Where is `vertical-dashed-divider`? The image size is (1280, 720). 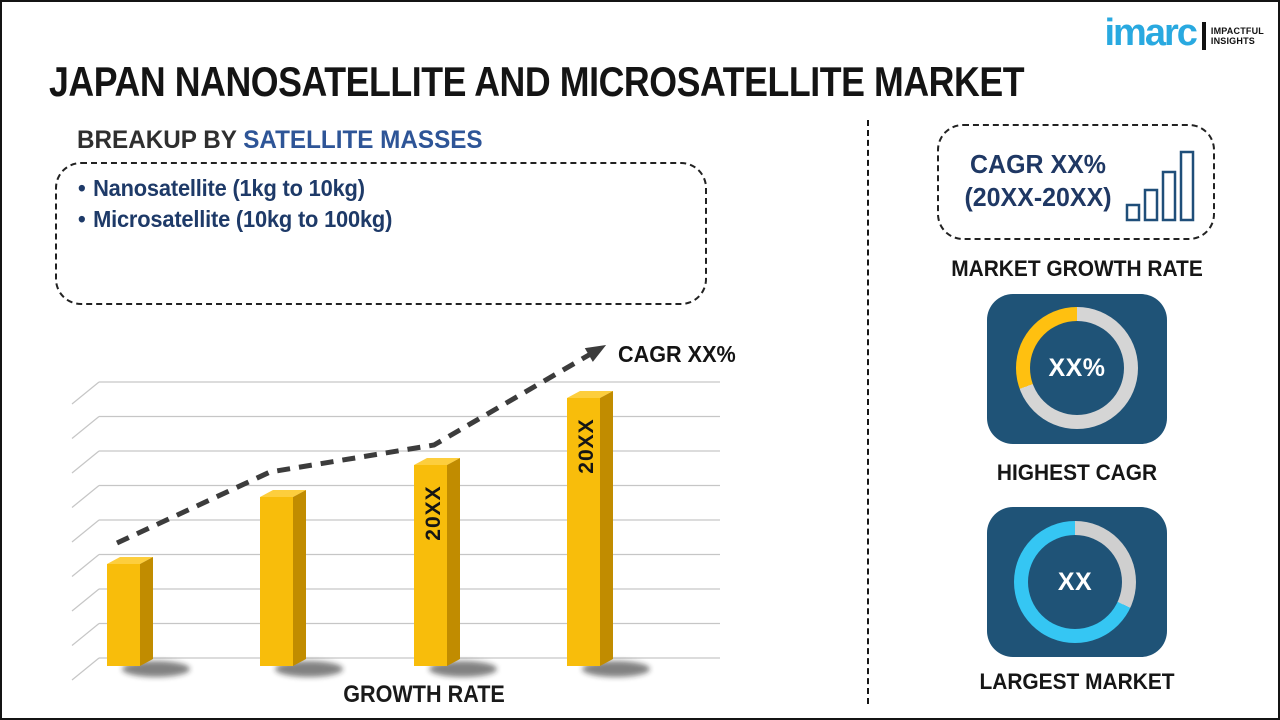 vertical-dashed-divider is located at coordinates (868, 412).